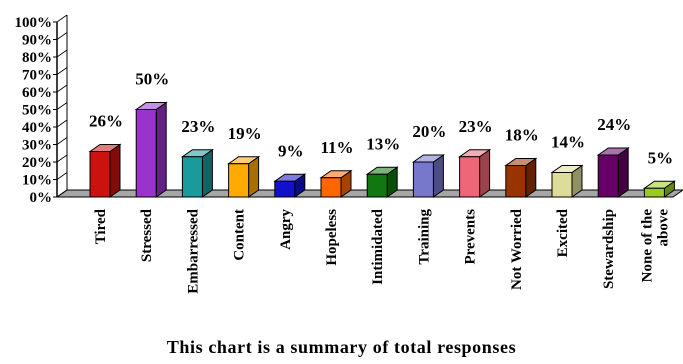 The image size is (683, 364). Describe the element at coordinates (336, 147) in the screenshot. I see `data-label: 11%` at that location.